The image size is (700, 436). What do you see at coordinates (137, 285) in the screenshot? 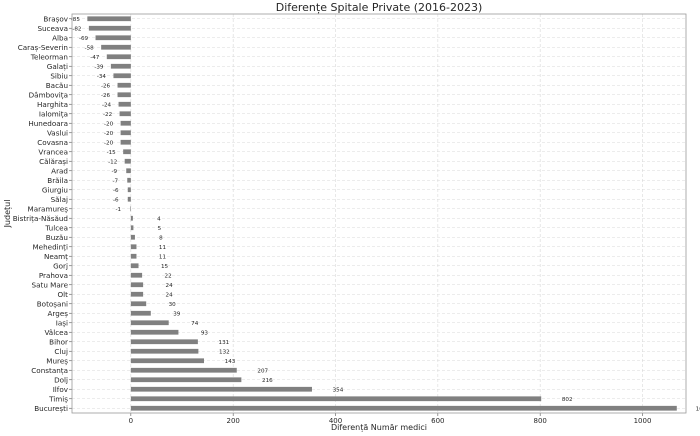
I see `bar-satu-mare` at bounding box center [137, 285].